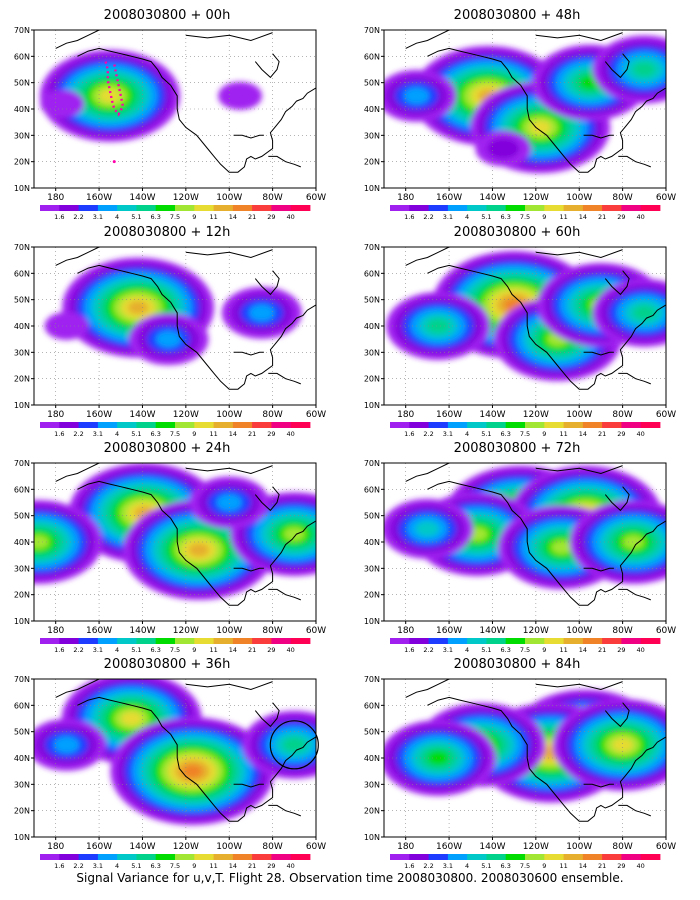 The image size is (700, 900). Describe the element at coordinates (517, 15) in the screenshot. I see `panel-title: 2008030800 + 48h` at that location.